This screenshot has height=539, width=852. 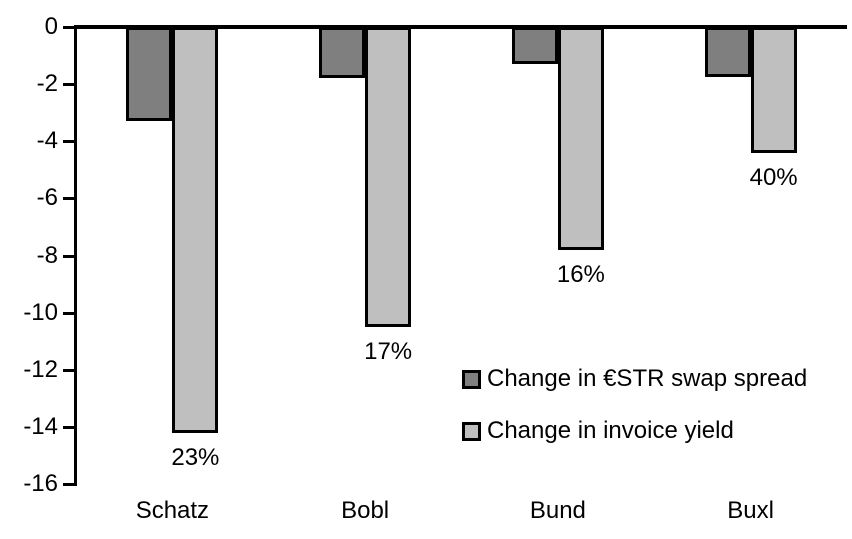 What do you see at coordinates (342, 53) in the screenshot?
I see `bar-swap-spread-bobl` at bounding box center [342, 53].